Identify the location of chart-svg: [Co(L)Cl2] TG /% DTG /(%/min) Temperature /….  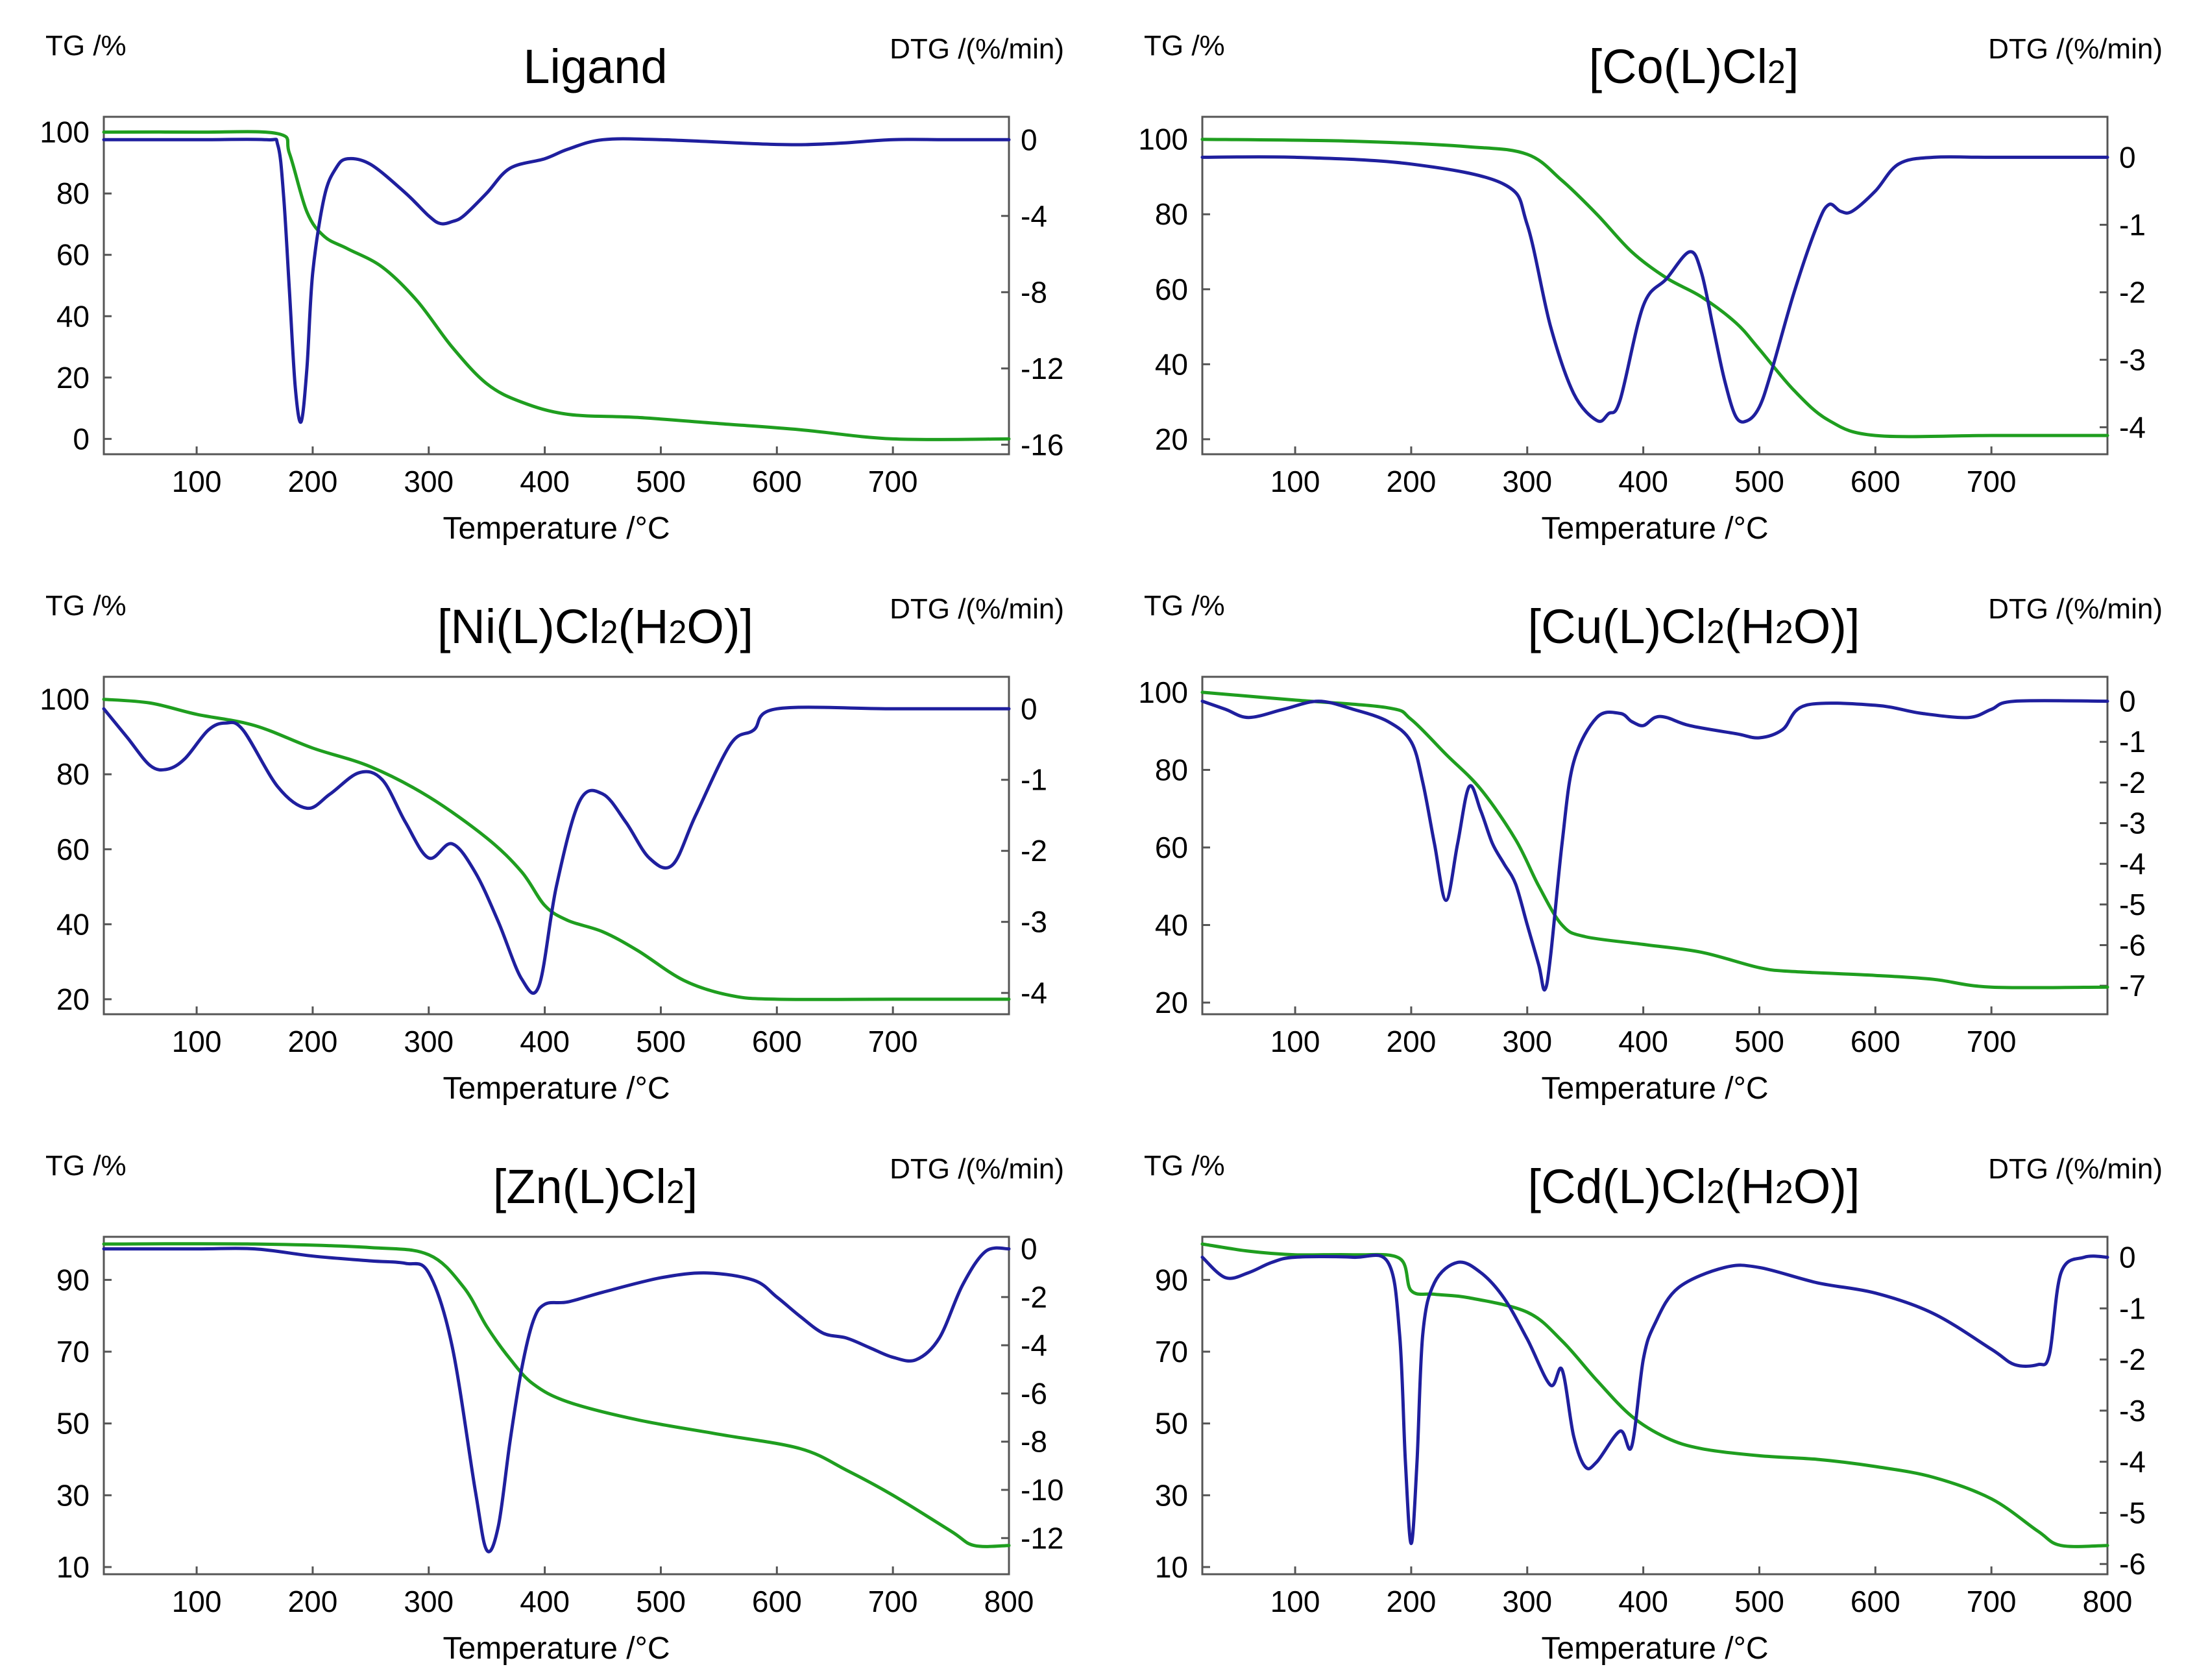
(1651, 288).